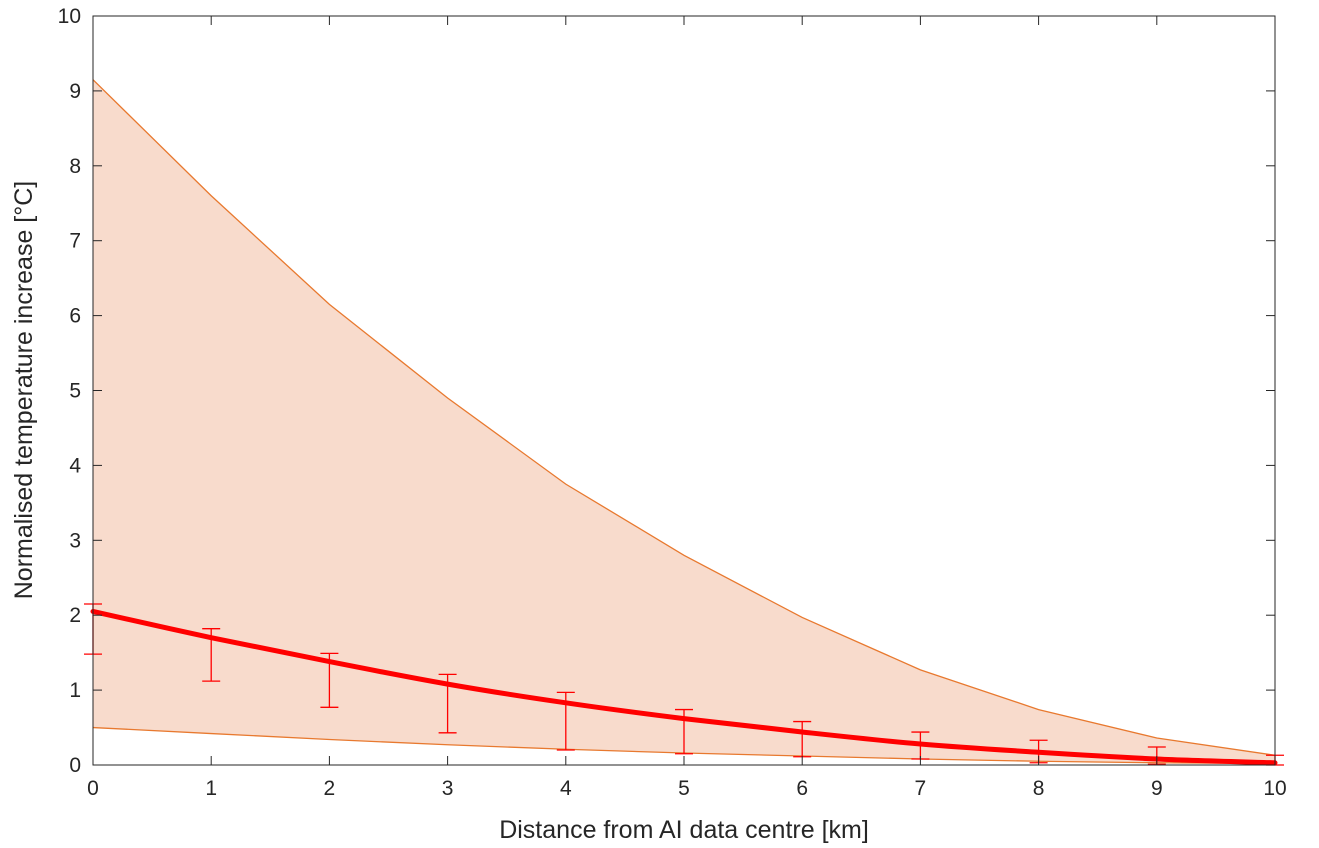 The width and height of the screenshot is (1319, 848). What do you see at coordinates (69, 16) in the screenshot?
I see `y-tick-label: 10` at bounding box center [69, 16].